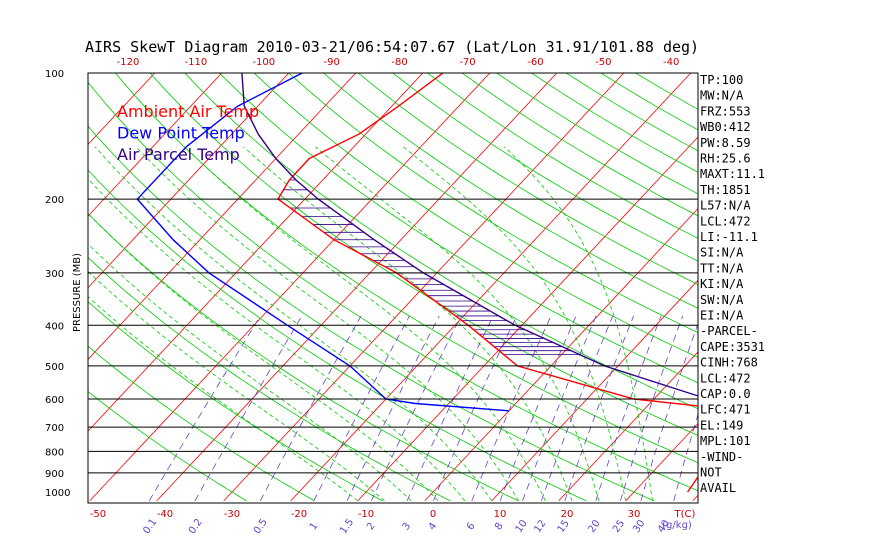 The width and height of the screenshot is (870, 560). Describe the element at coordinates (332, 62) in the screenshot. I see `top-temp-tick: -90` at that location.